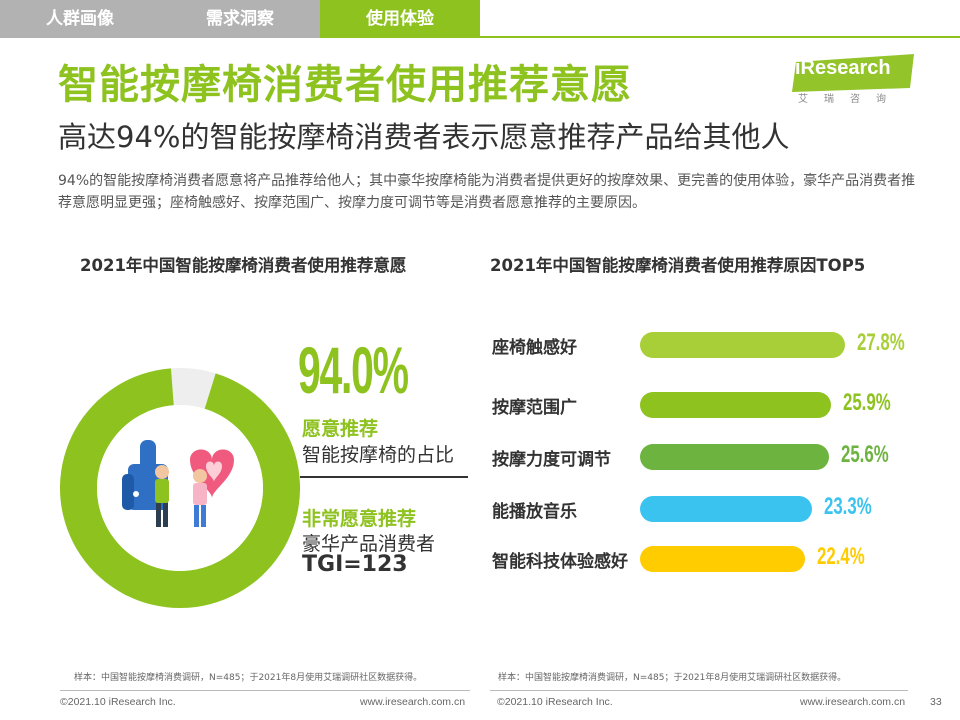  What do you see at coordinates (678, 265) in the screenshot?
I see `right-chart-title: 2021年中国智能按摩椅消费者使用推荐原因TOP5` at bounding box center [678, 265].